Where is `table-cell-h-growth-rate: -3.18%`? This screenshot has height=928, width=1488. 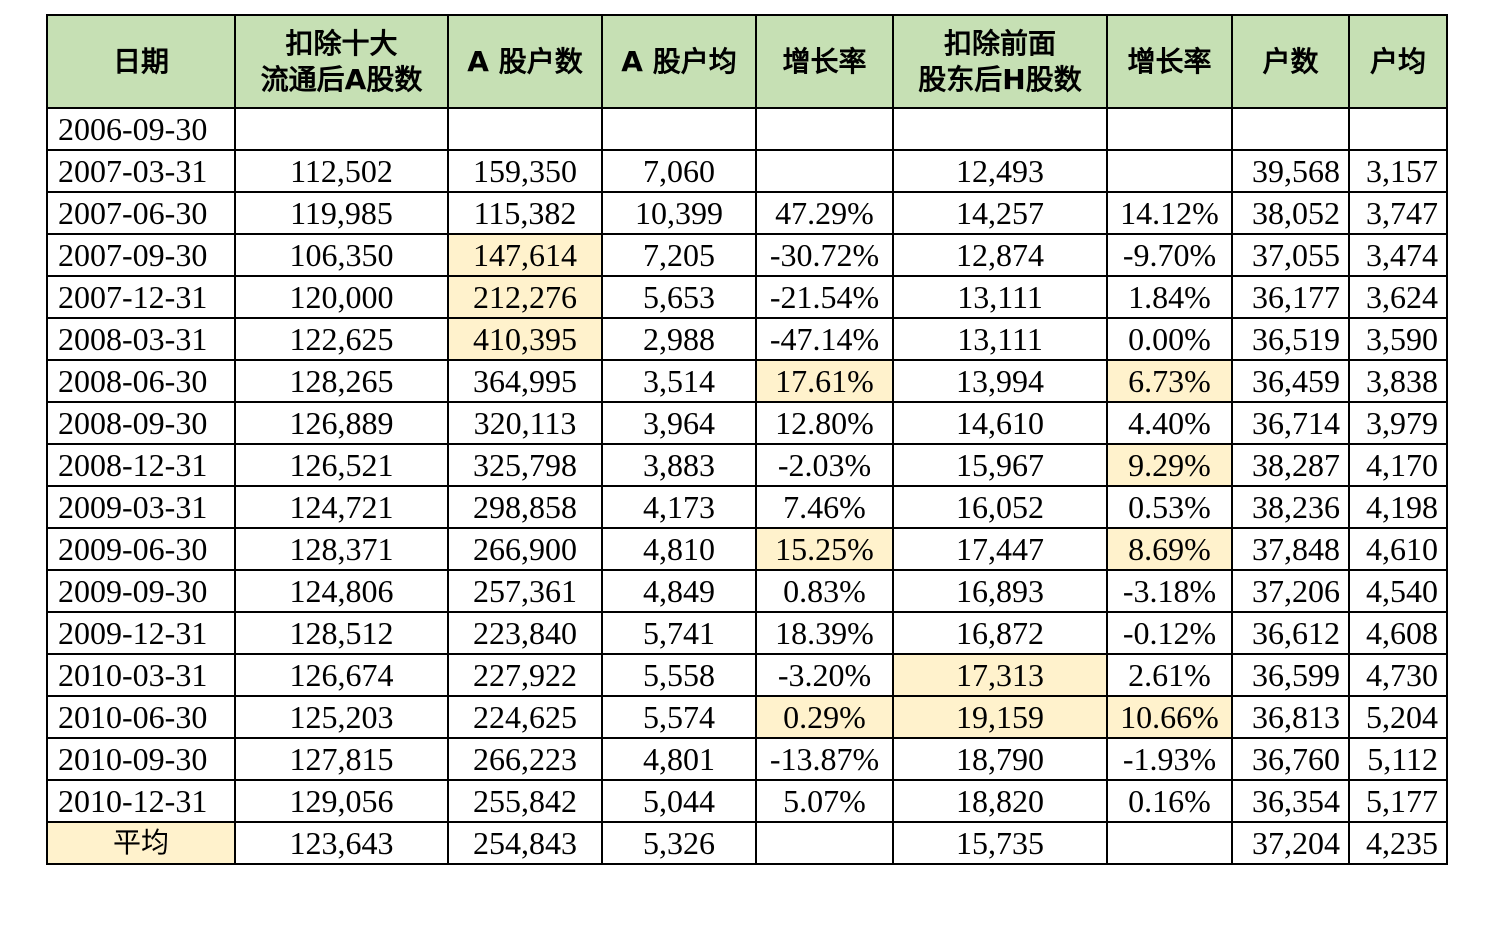 table-cell-h-growth-rate: -3.18% is located at coordinates (1169, 591).